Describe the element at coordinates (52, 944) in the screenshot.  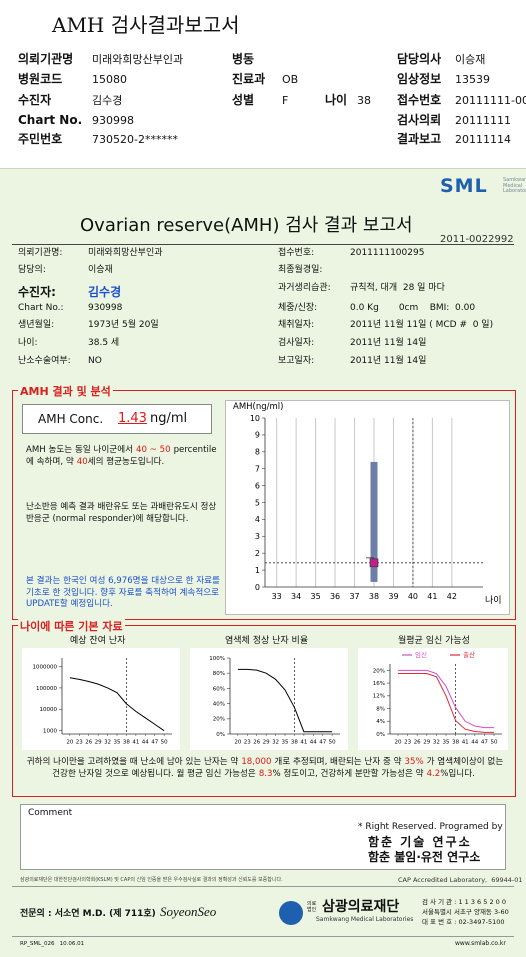
I see `form-code: RP_SML_026 10.06.01` at that location.